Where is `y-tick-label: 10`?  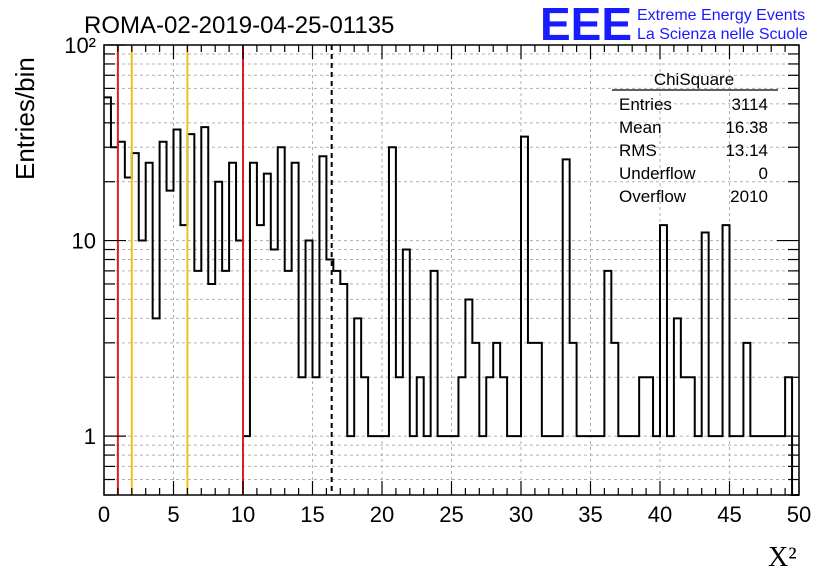
y-tick-label: 10 is located at coordinates (84, 241).